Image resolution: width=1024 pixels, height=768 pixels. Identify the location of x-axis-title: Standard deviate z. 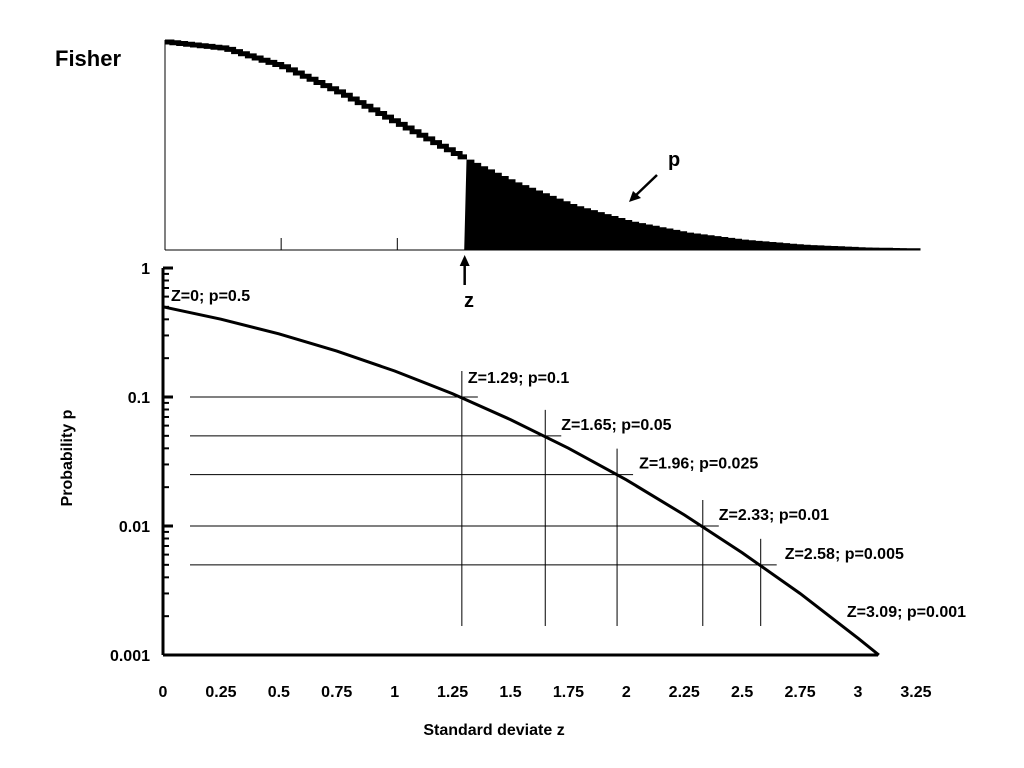
(493, 730).